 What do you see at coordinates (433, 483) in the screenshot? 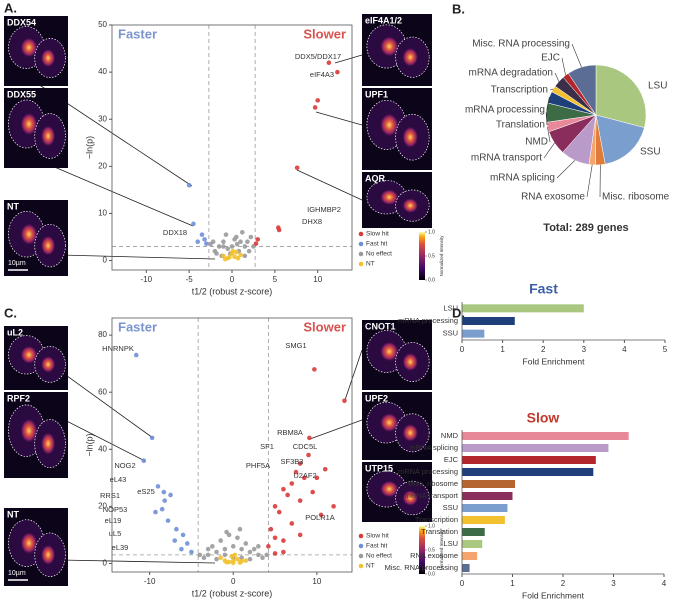
I see `y-tick-label: Misc. ribosome` at bounding box center [433, 483].